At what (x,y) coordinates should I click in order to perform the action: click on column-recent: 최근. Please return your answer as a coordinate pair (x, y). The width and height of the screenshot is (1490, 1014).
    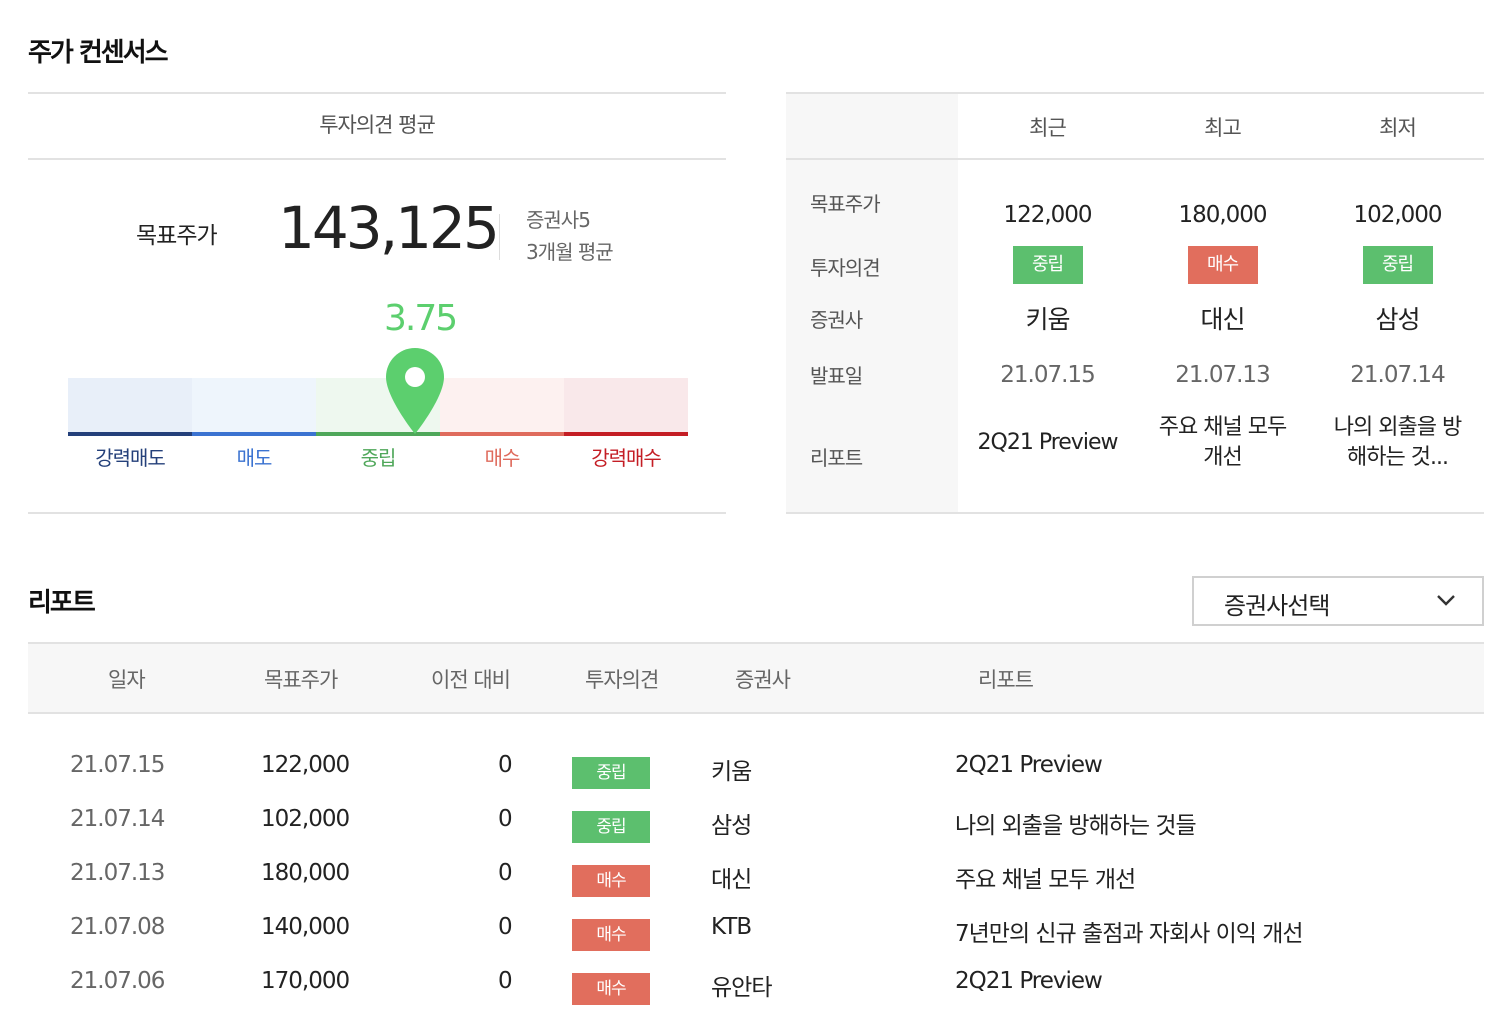
    Looking at the image, I should click on (1048, 128).